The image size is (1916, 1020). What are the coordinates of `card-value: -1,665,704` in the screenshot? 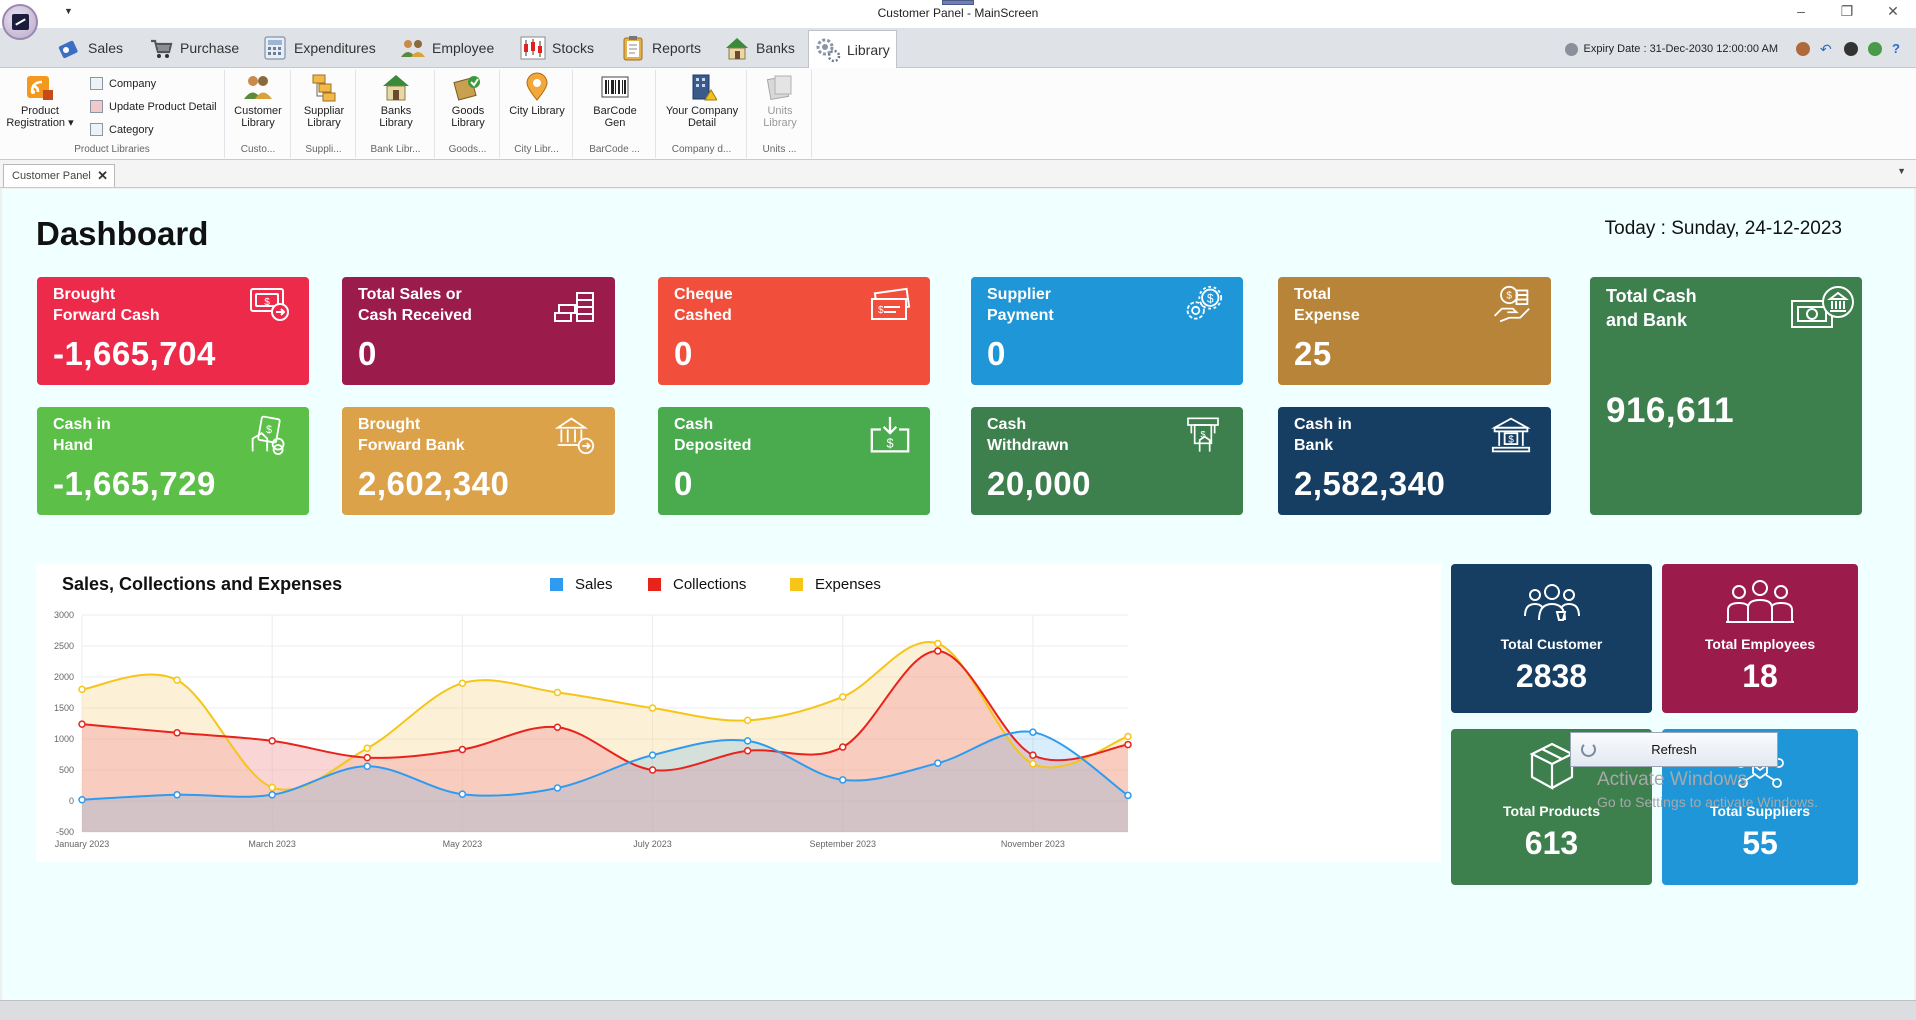 It's located at (134, 353).